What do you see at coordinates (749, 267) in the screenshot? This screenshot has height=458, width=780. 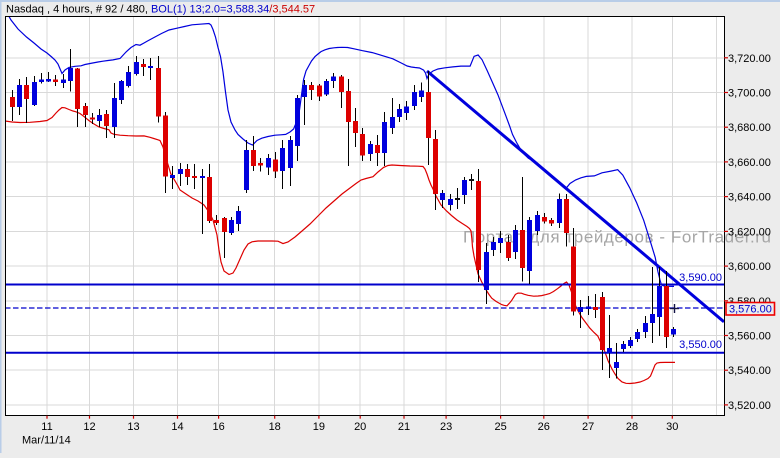 I see `svg-text: 3,600.00` at bounding box center [749, 267].